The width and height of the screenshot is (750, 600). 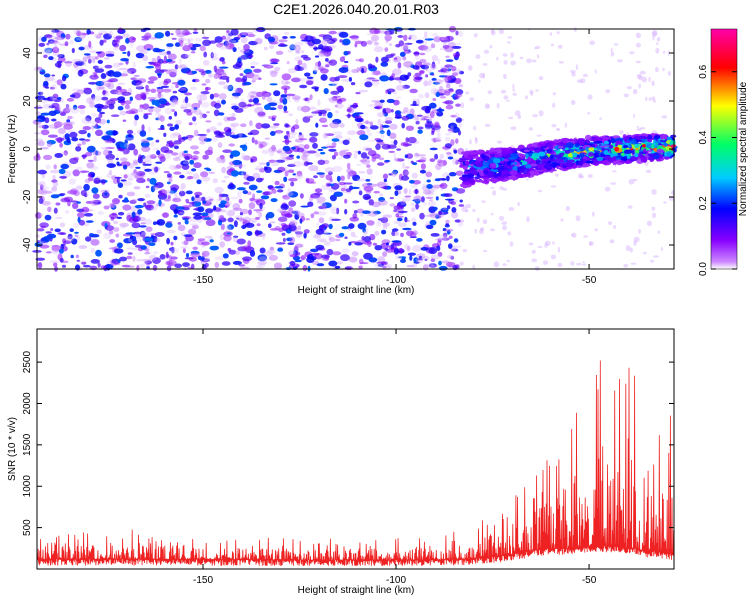 I want to click on colorbar-tick-label: 0.2, so click(x=703, y=203).